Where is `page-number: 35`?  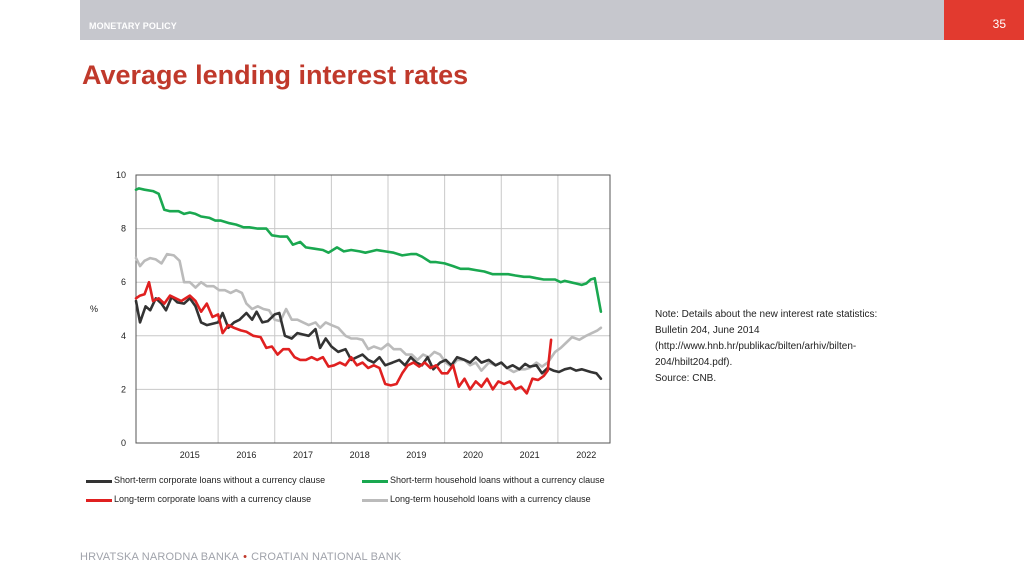
page-number: 35 is located at coordinates (999, 24).